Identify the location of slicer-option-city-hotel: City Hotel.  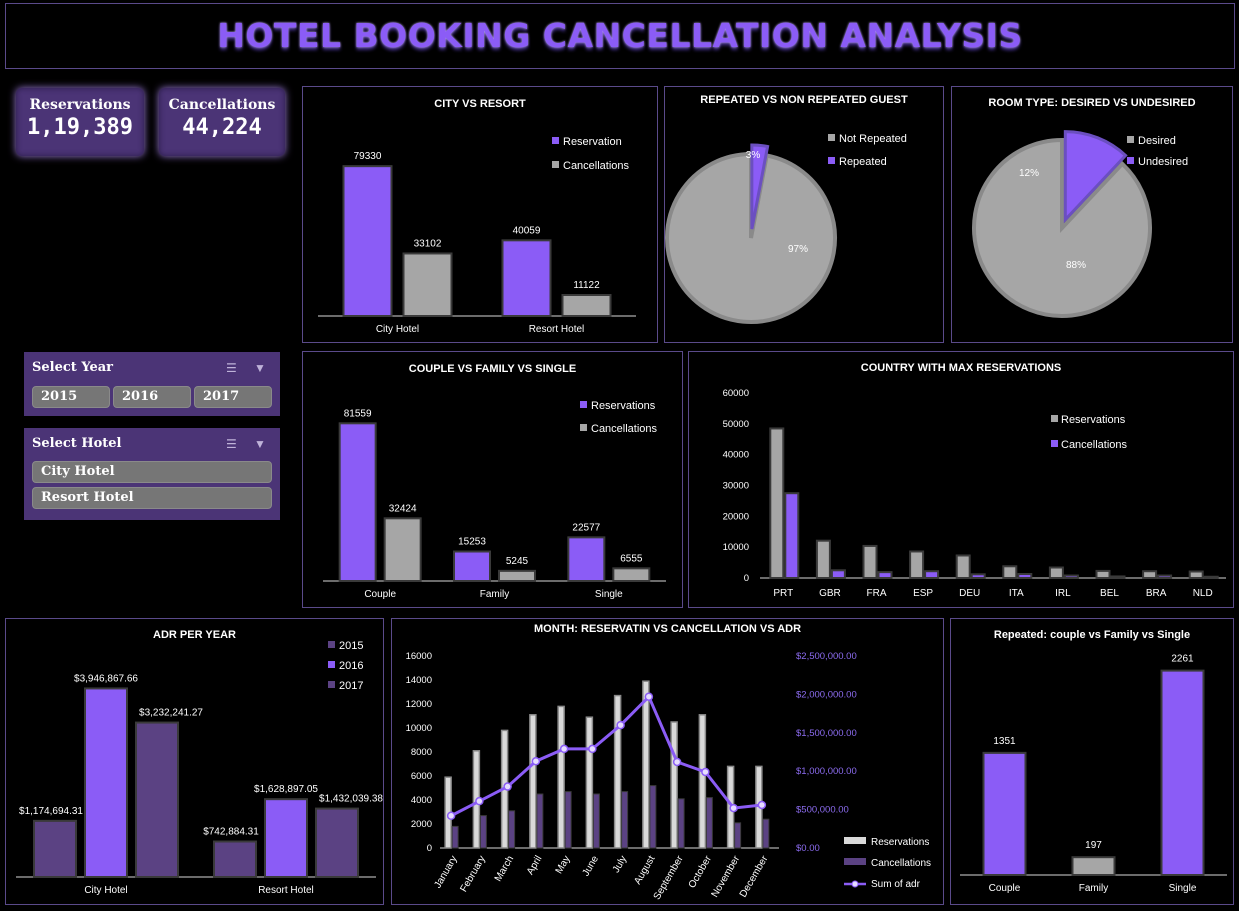
(152, 472).